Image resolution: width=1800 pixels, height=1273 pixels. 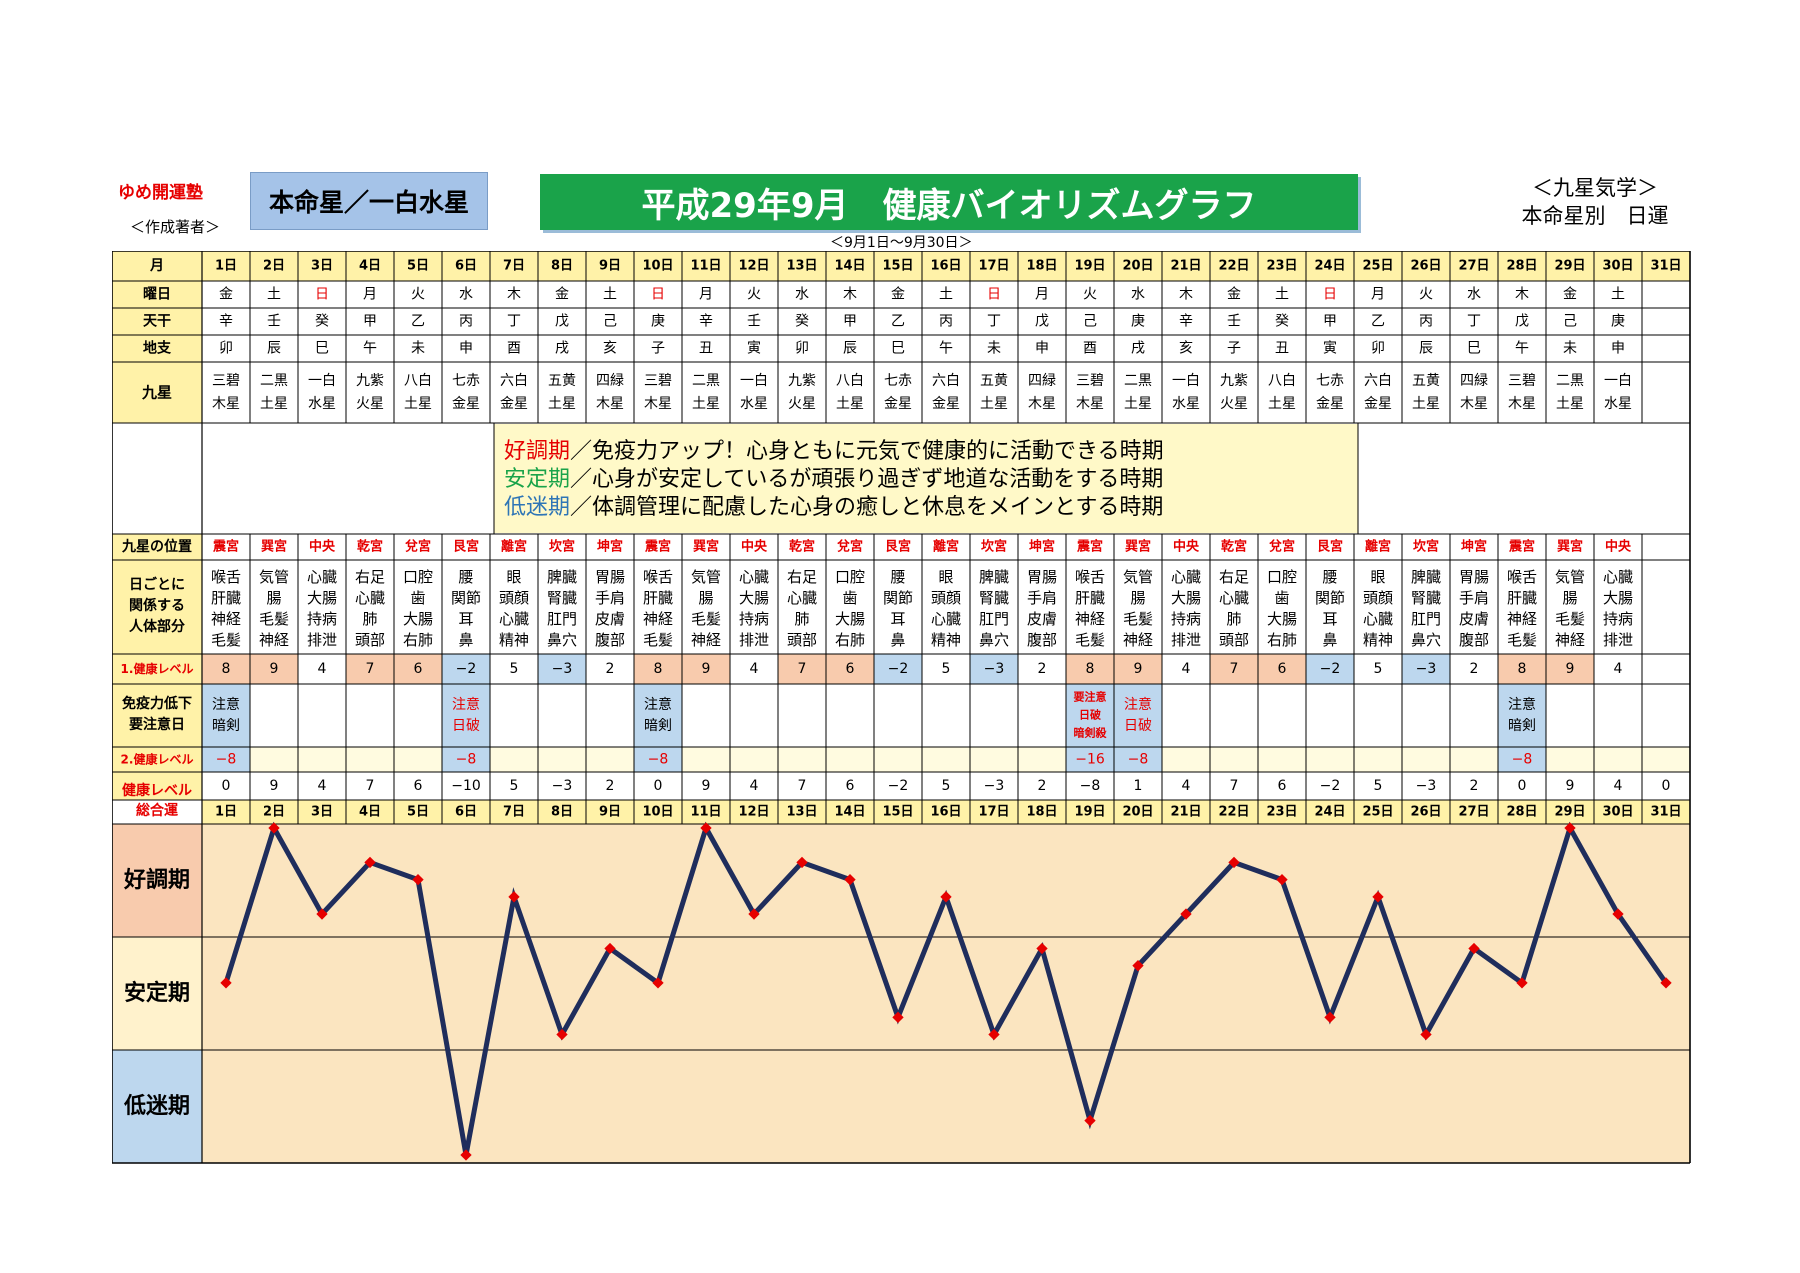 What do you see at coordinates (706, 295) in the screenshot?
I see `weekday-cell: 月` at bounding box center [706, 295].